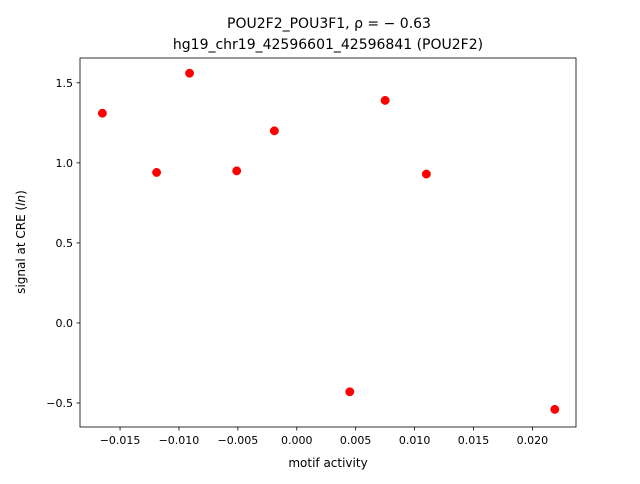 The height and width of the screenshot is (484, 640). Describe the element at coordinates (356, 440) in the screenshot. I see `x-tick-label: 0.005` at that location.